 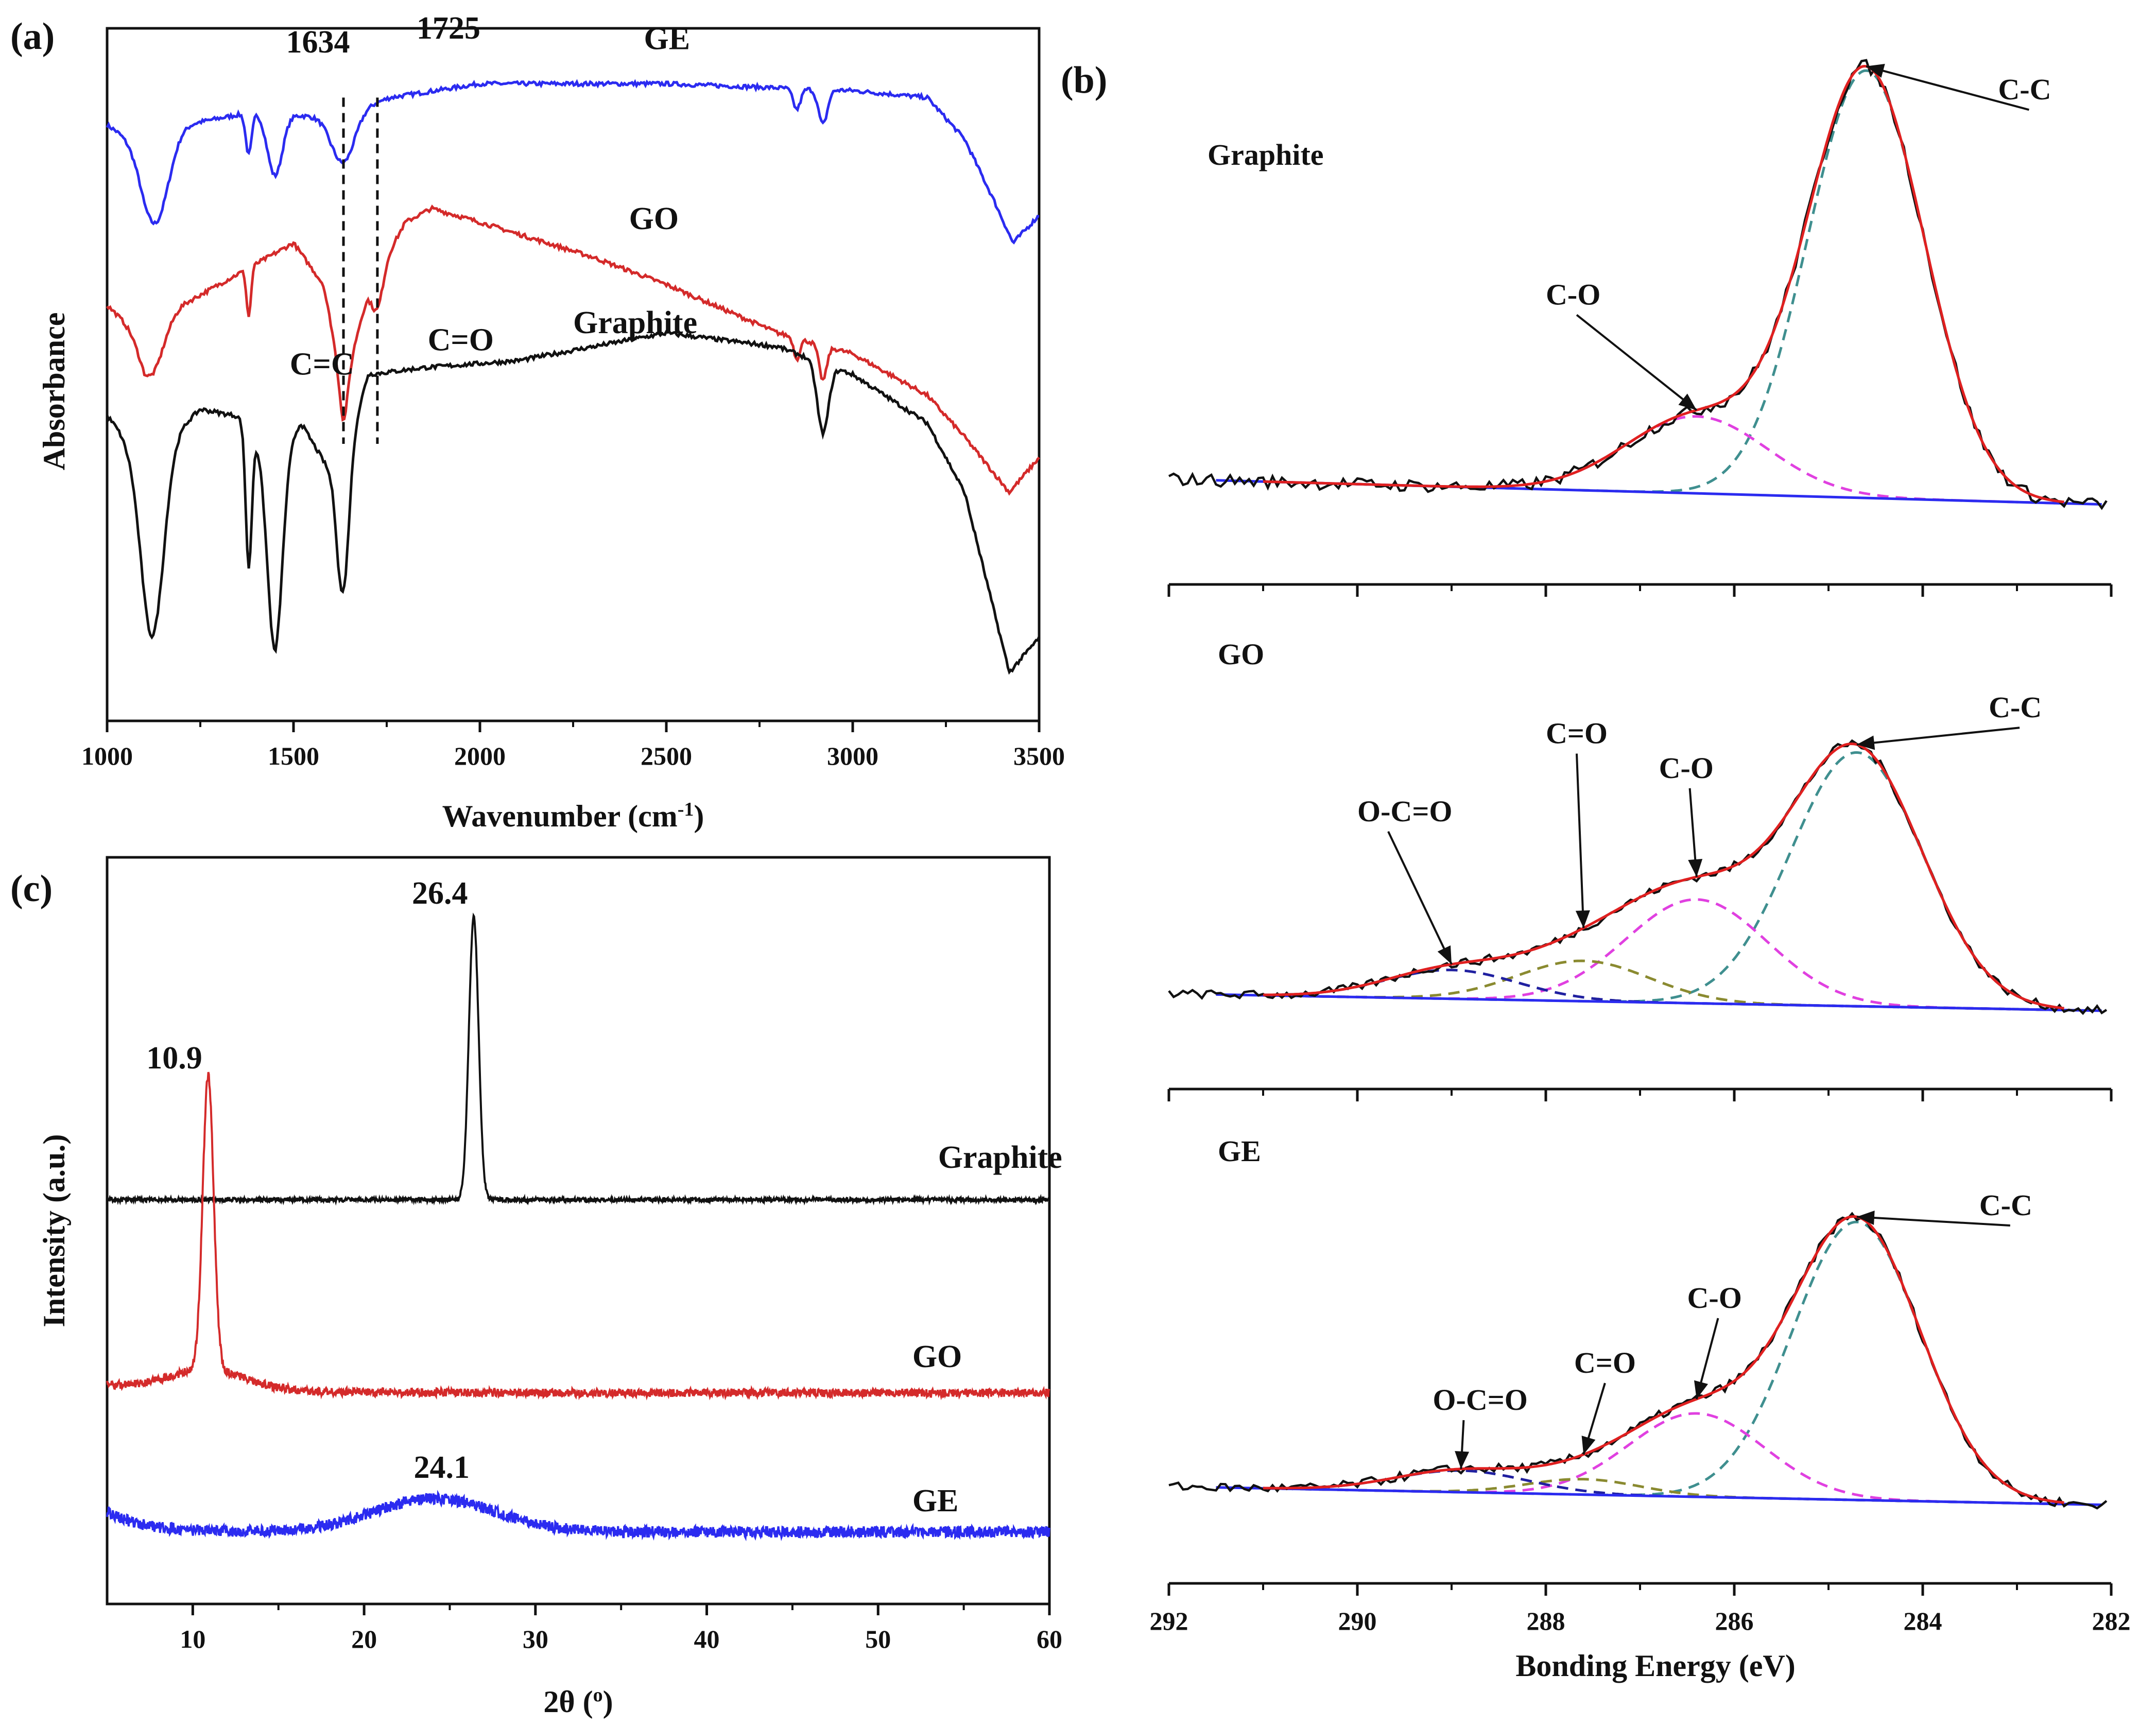 What do you see at coordinates (1000, 1157) in the screenshot?
I see `xrd-label-graphite: Graphite` at bounding box center [1000, 1157].